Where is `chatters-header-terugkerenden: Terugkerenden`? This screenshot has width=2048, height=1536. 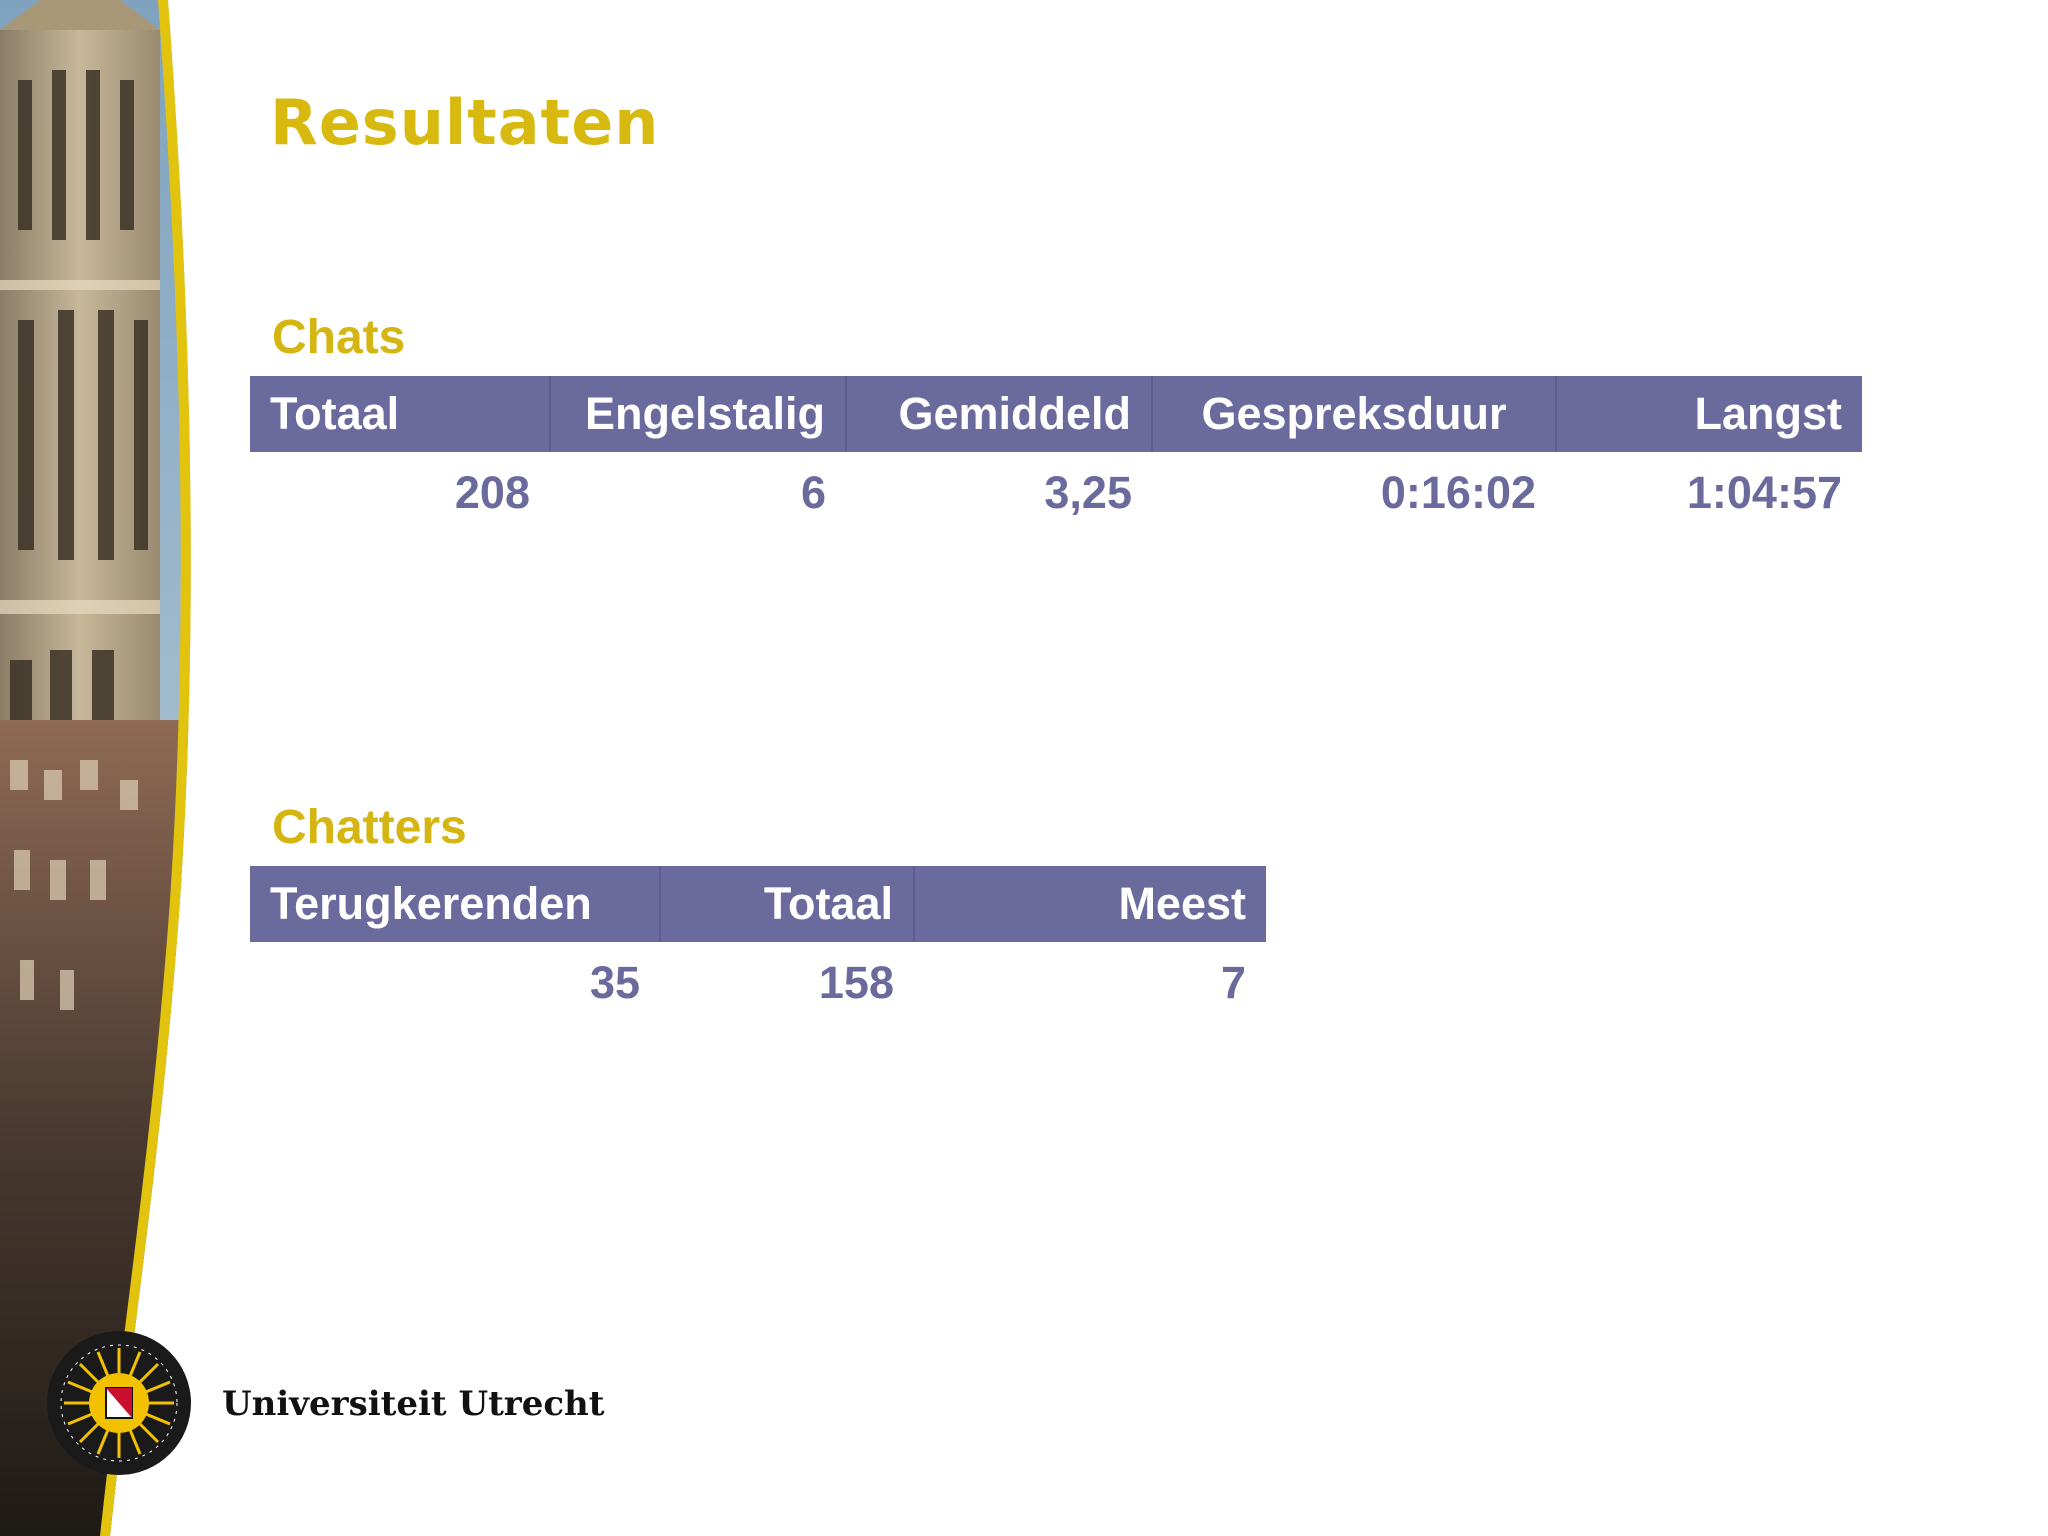
chatters-header-terugkerenden: Terugkerenden is located at coordinates (455, 904).